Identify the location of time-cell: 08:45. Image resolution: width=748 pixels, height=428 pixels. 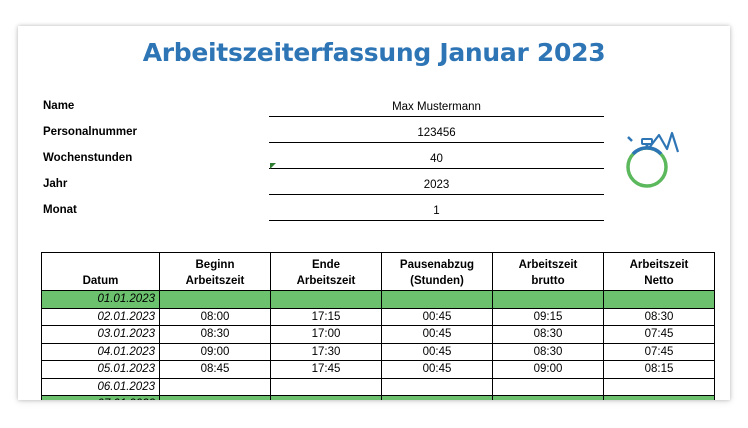
(215, 369).